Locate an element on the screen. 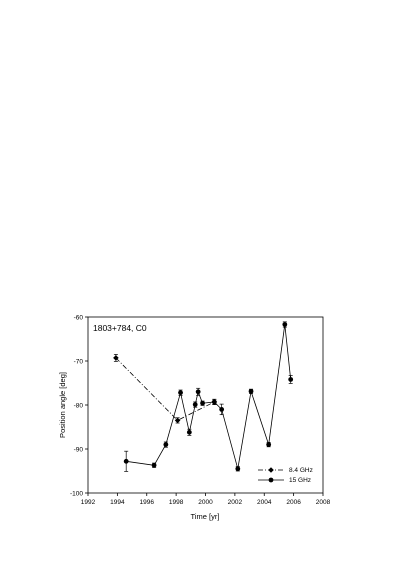 Image resolution: width=409 pixels, height=579 pixels. series-line-8-4-ghz is located at coordinates (165, 389).